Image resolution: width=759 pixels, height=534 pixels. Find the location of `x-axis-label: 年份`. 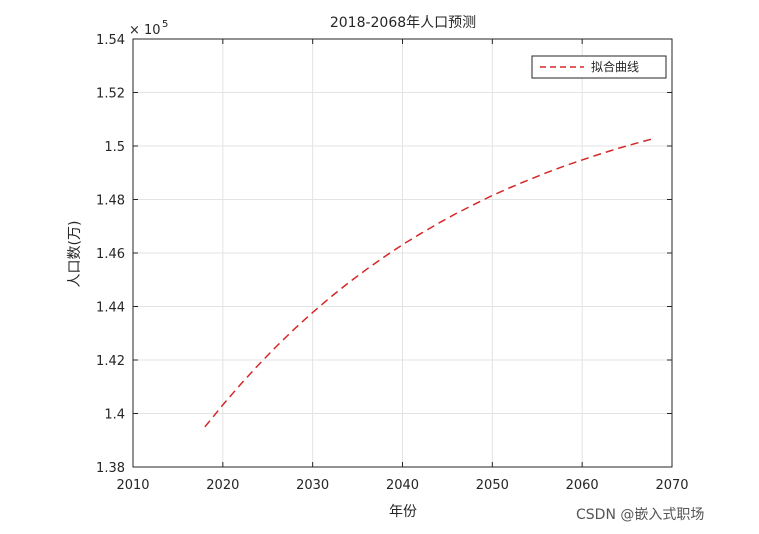

x-axis-label: 年份 is located at coordinates (403, 512).